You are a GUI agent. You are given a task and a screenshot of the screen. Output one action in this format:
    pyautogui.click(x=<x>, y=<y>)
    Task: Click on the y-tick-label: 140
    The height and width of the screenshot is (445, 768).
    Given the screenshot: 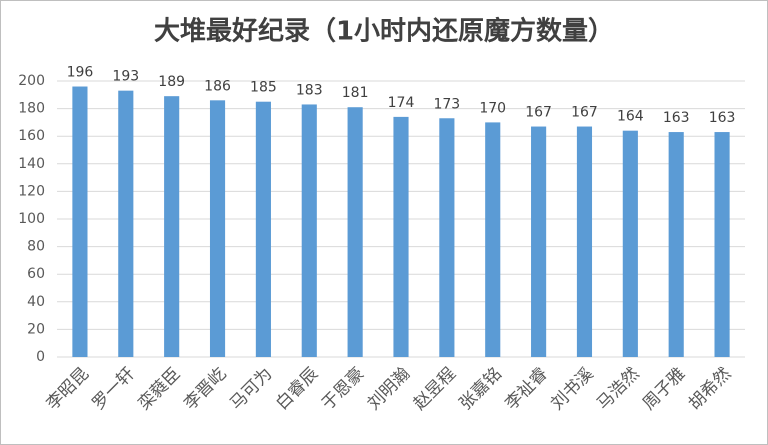 What is the action you would take?
    pyautogui.click(x=31, y=164)
    